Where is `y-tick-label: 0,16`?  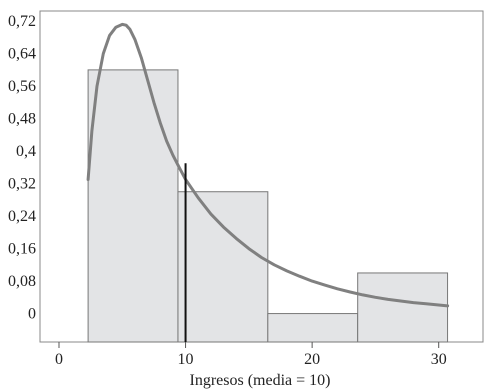 y-tick-label: 0,16 is located at coordinates (22, 249).